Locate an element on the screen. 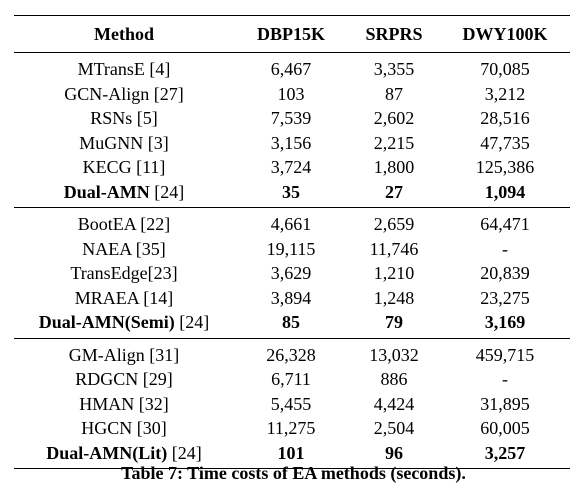 This screenshot has height=496, width=587. method-name: NAEA is located at coordinates (107, 248).